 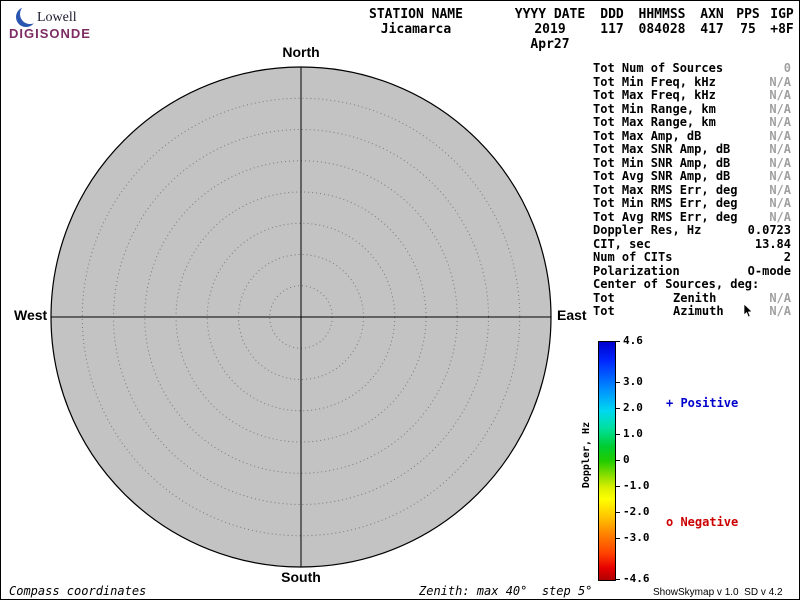 I want to click on header-column-value: +8F, so click(x=782, y=29).